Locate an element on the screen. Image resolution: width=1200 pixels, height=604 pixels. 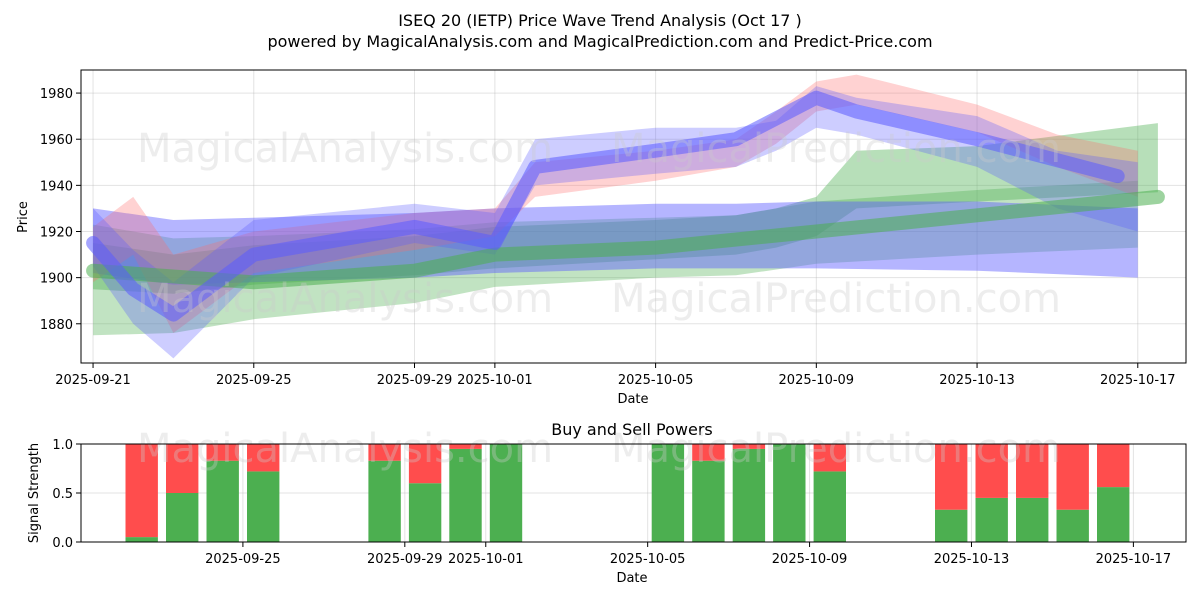
watermark-bottom-right: MagicalPrediction.com is located at coordinates (836, 449).